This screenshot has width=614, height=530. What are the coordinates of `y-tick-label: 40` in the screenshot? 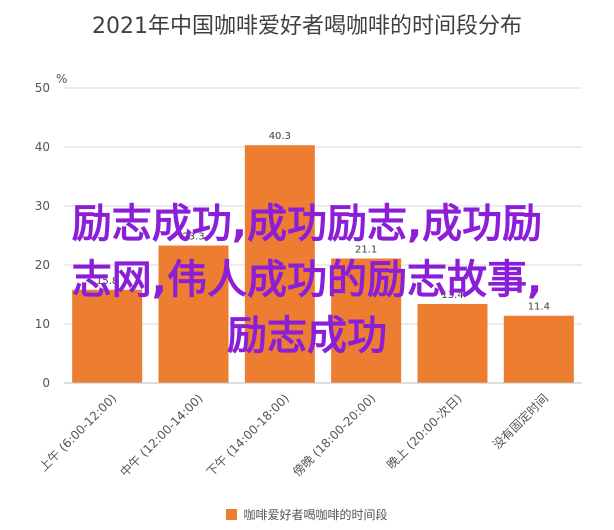 It's located at (42, 147).